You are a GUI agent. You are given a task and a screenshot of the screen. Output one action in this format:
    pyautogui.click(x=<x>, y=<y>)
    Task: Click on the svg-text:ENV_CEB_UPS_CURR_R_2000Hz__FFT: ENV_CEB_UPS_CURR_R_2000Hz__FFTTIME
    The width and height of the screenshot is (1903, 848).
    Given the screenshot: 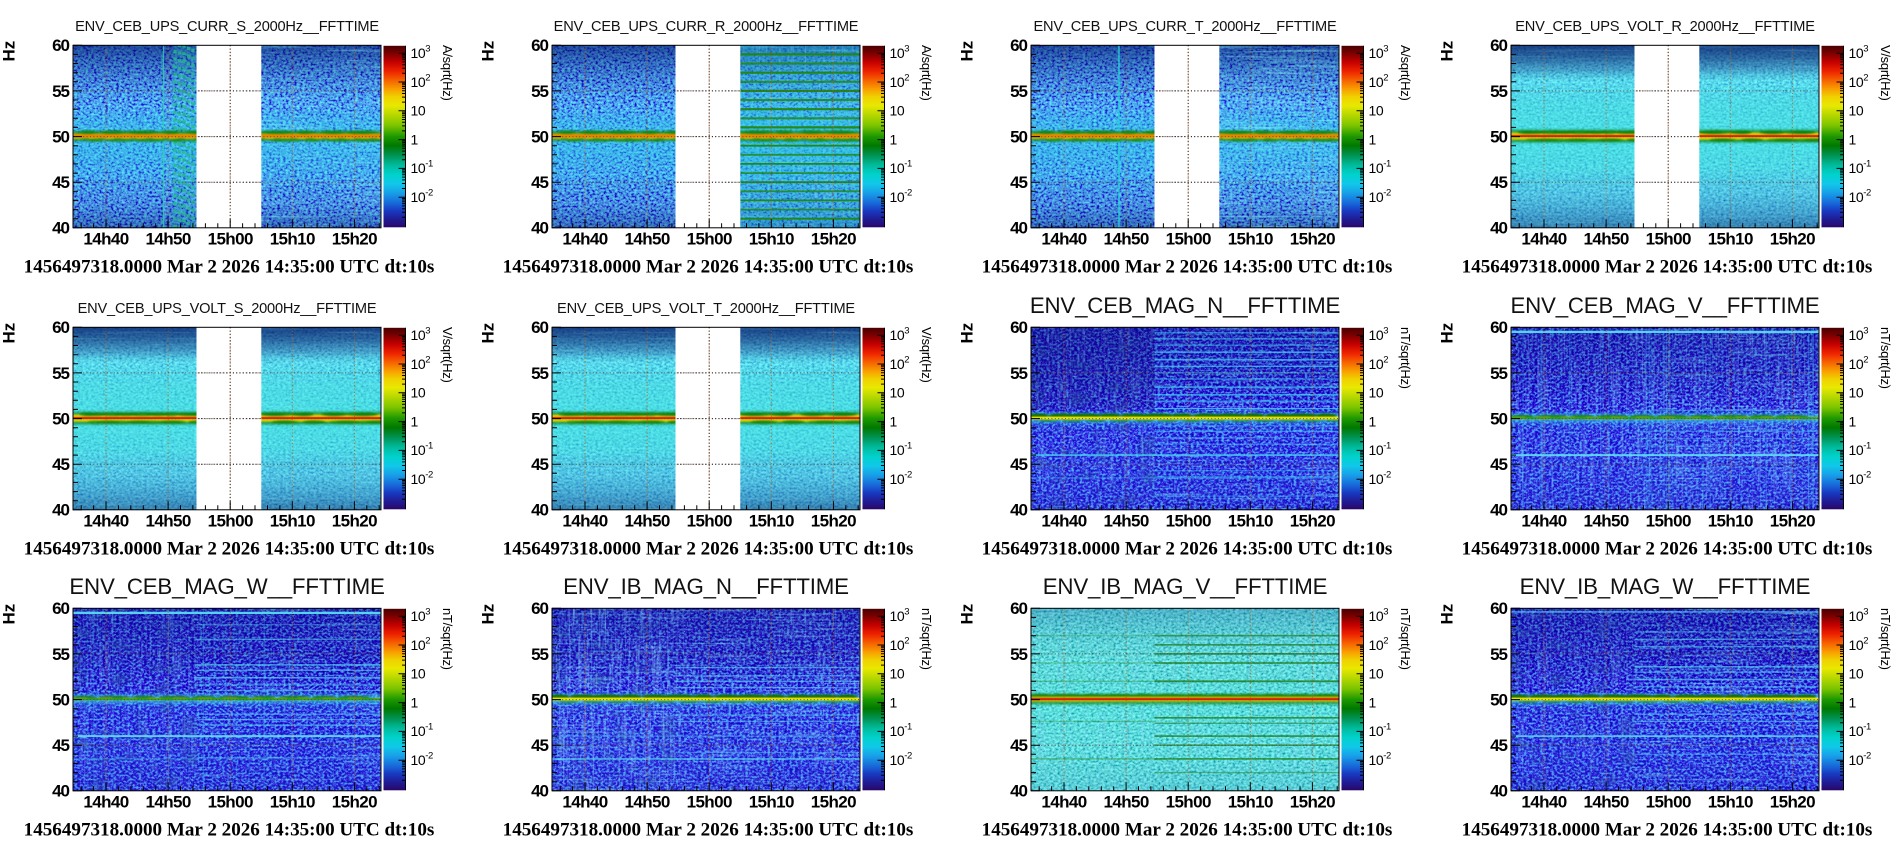 What is the action you would take?
    pyautogui.click(x=706, y=27)
    